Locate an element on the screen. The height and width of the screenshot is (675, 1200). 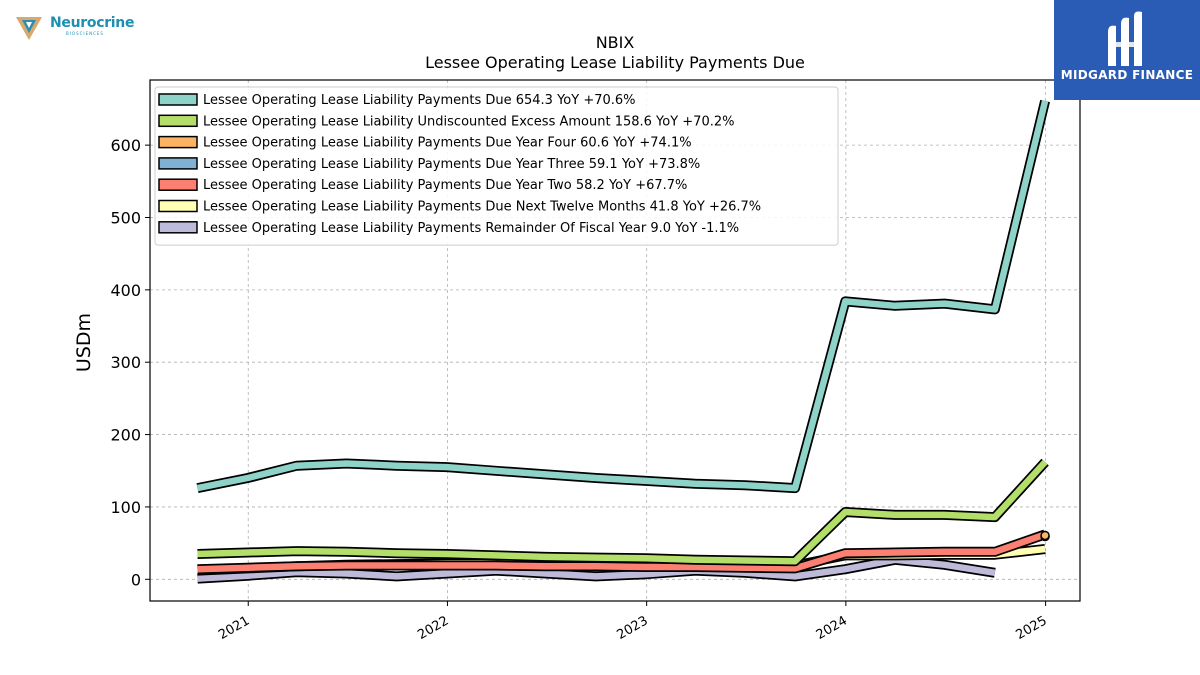
y-tick-label: 200 is located at coordinates (125, 435).